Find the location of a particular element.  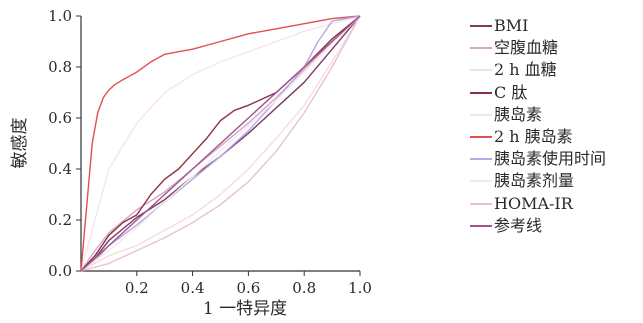

legend-label: 胰岛素剂量 is located at coordinates (534, 181).